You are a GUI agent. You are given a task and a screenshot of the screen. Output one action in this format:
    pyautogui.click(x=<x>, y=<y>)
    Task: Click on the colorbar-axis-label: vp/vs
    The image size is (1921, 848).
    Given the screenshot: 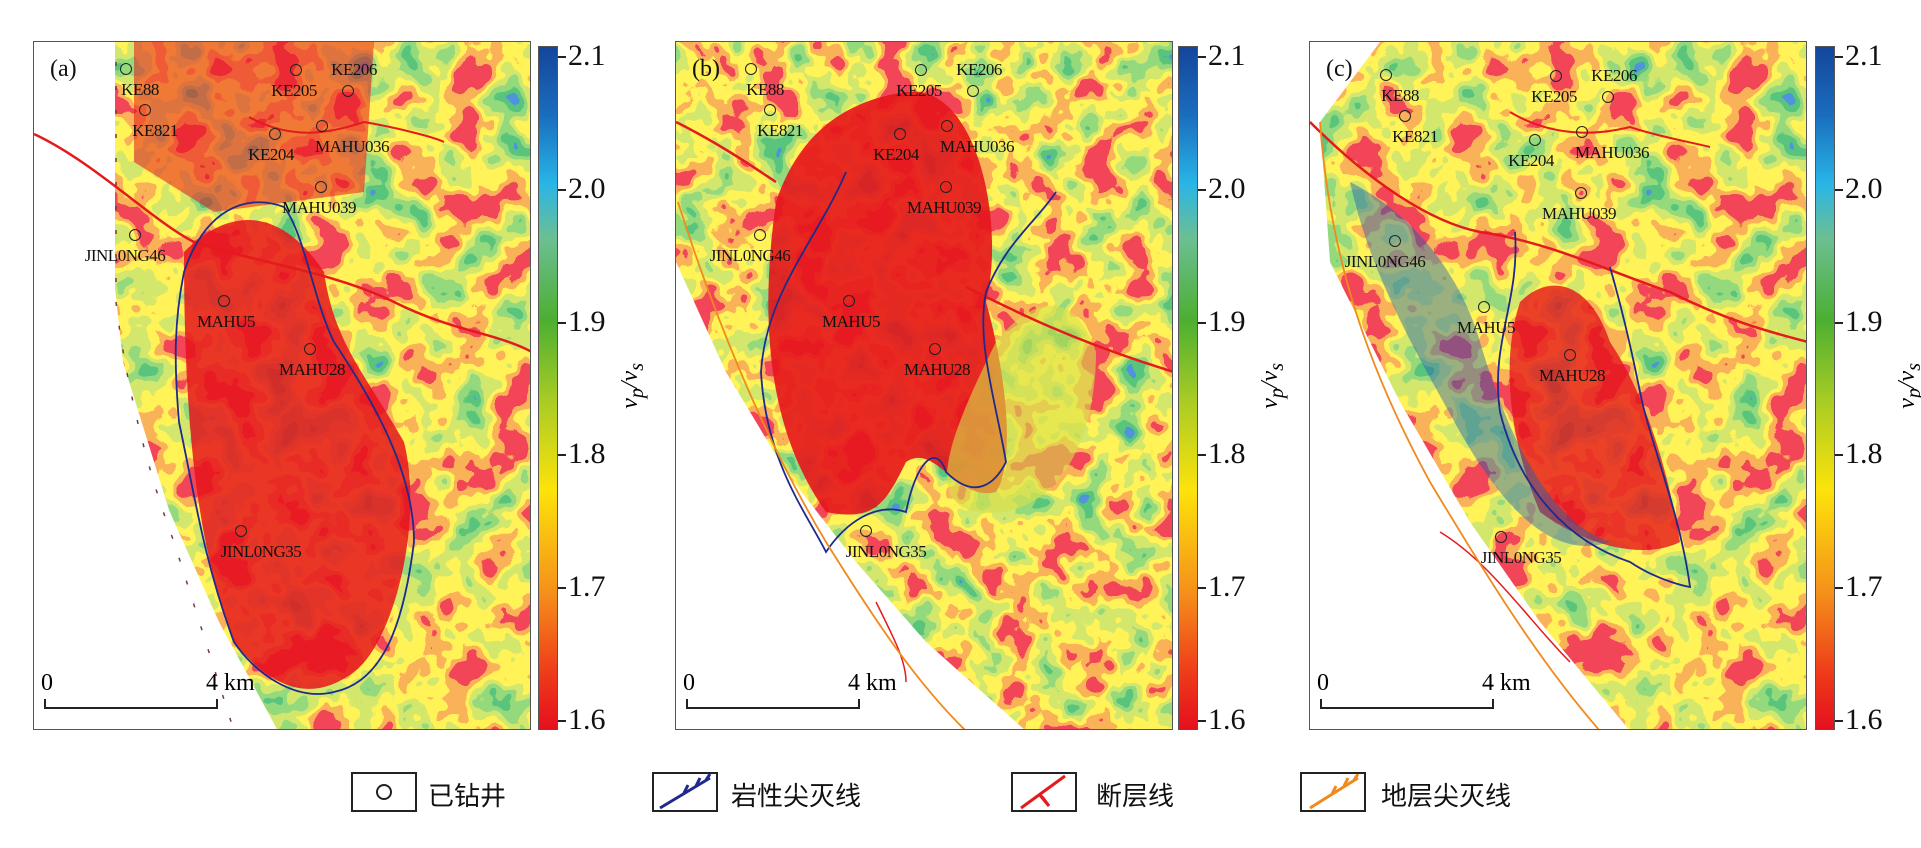 What is the action you would take?
    pyautogui.click(x=1907, y=386)
    